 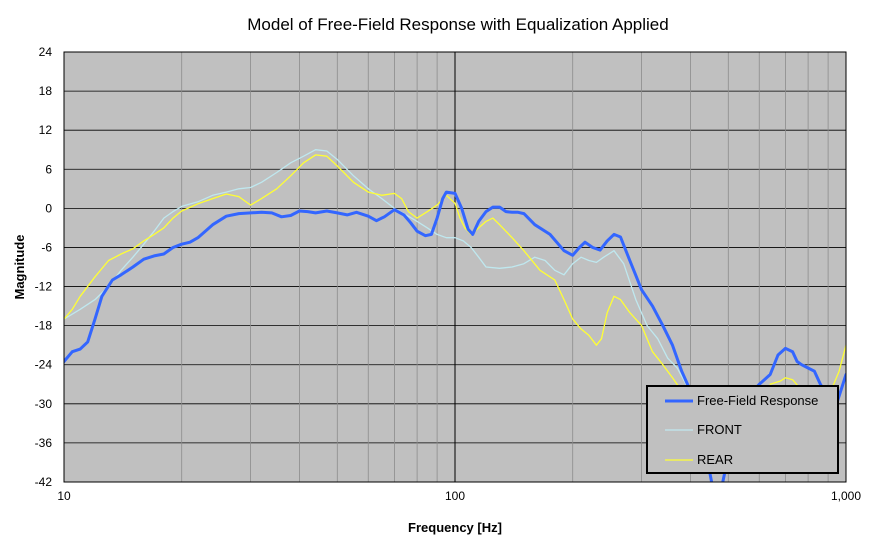 What do you see at coordinates (719, 429) in the screenshot?
I see `legend-label-front: FRONT` at bounding box center [719, 429].